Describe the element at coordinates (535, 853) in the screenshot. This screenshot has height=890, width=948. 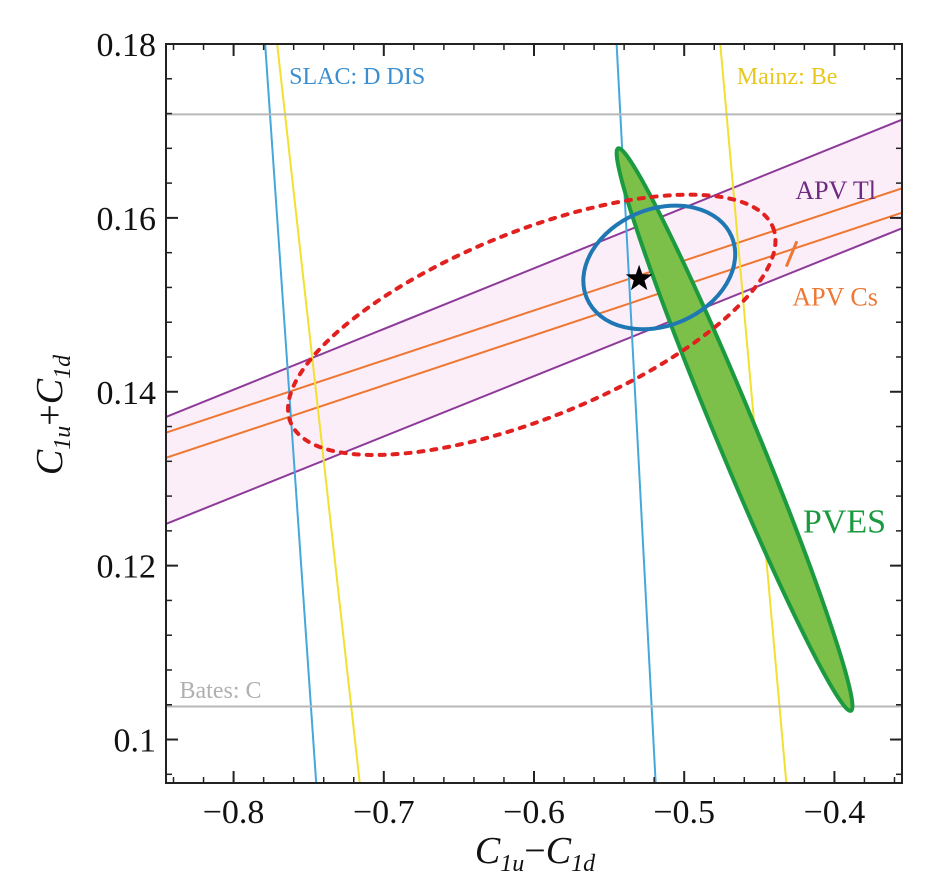
I see `x-axis-label: C1u−C1d` at that location.